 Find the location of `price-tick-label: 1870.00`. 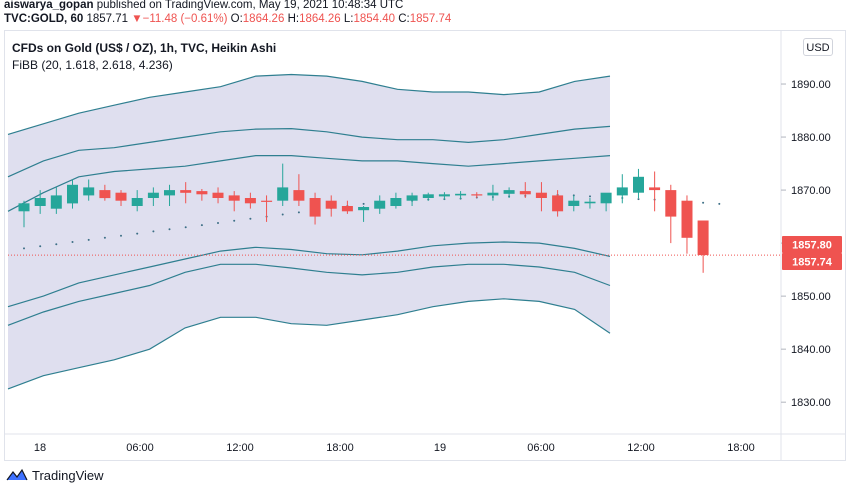

price-tick-label: 1870.00 is located at coordinates (811, 191).